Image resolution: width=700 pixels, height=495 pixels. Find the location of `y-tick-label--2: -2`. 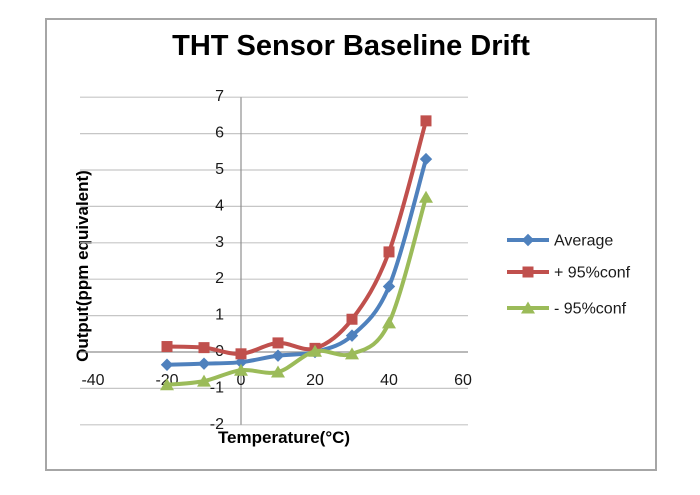

y-tick-label--2: -2 is located at coordinates (217, 424).